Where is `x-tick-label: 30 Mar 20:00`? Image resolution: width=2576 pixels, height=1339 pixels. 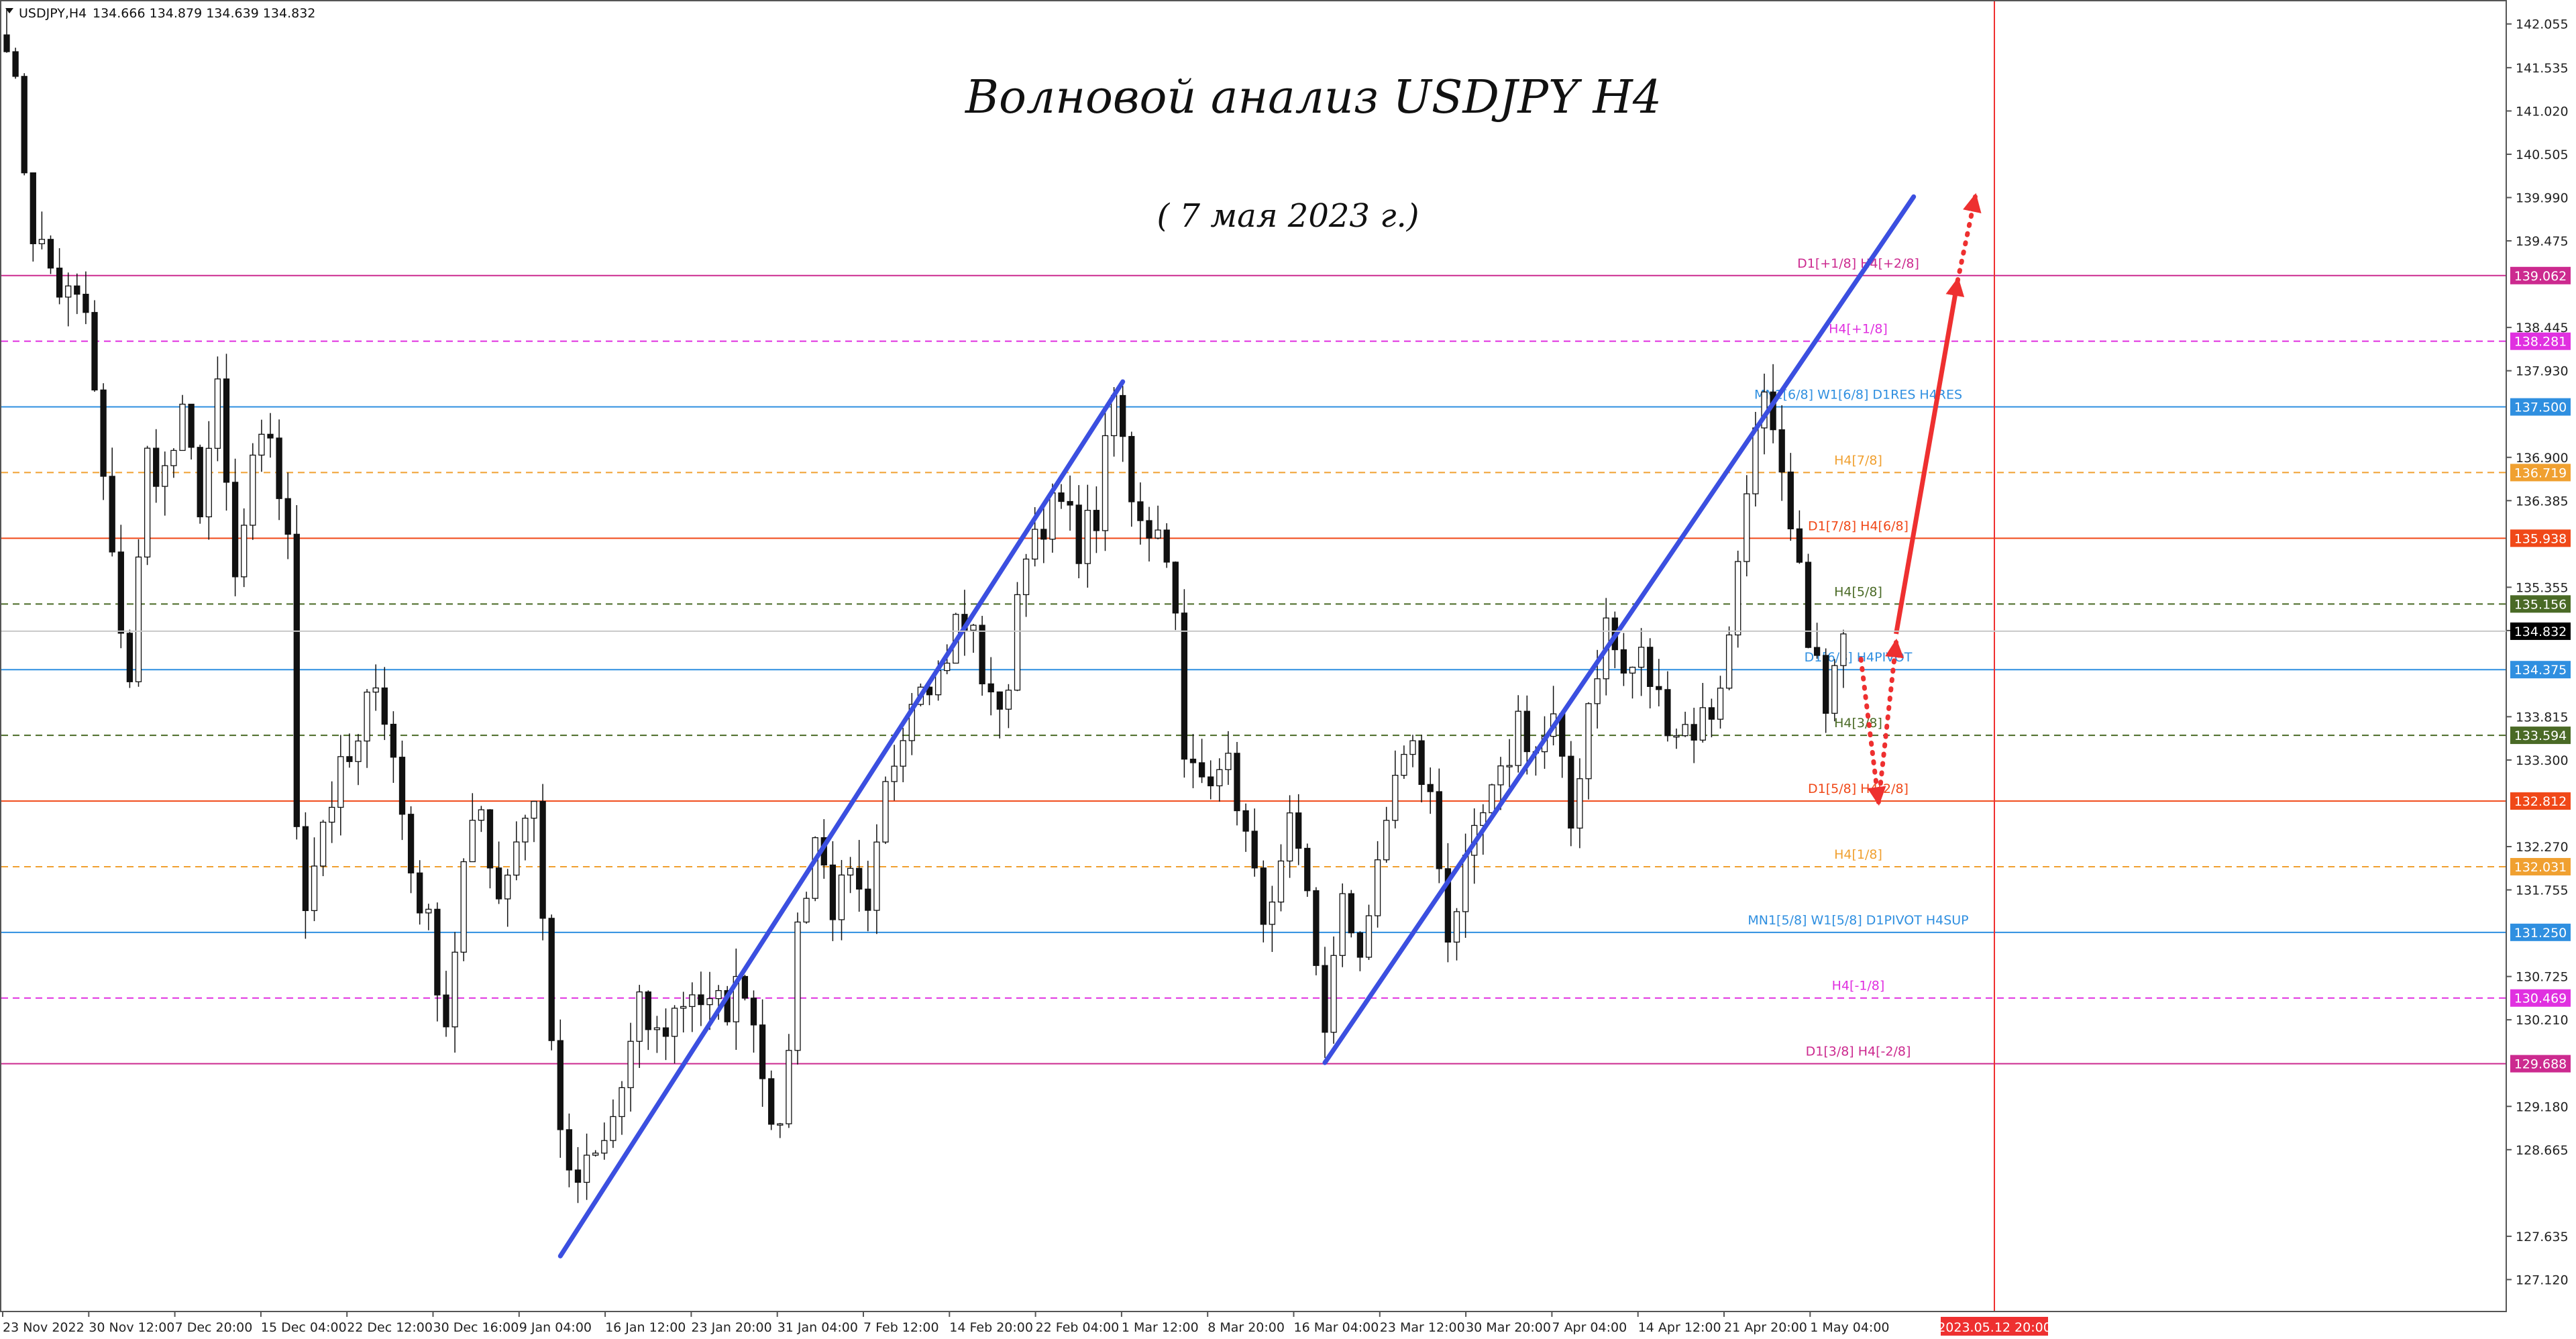 x-tick-label: 30 Mar 20:00 is located at coordinates (1508, 1327).